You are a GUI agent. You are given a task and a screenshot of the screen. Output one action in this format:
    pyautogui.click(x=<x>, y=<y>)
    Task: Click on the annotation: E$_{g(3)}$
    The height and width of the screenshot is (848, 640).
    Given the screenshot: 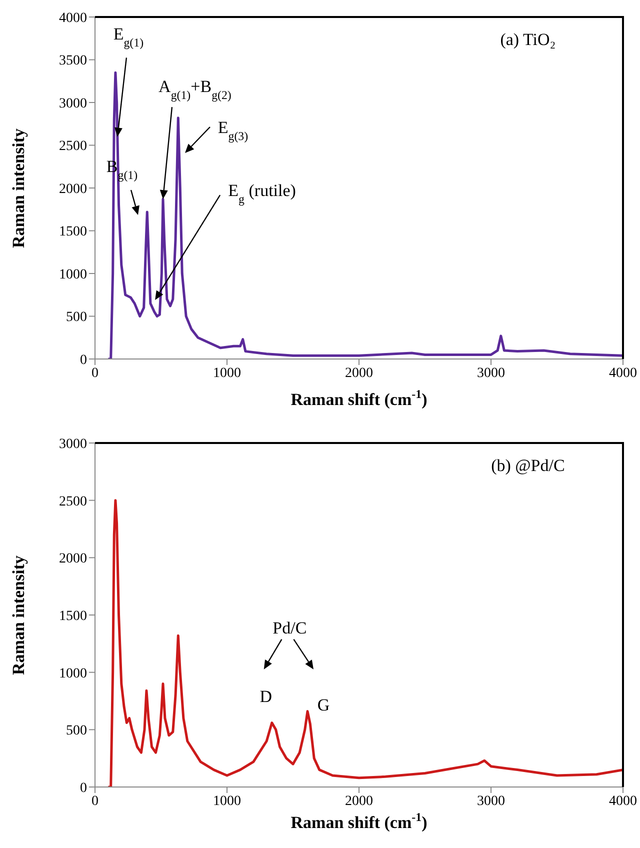 What is the action you would take?
    pyautogui.click(x=233, y=130)
    